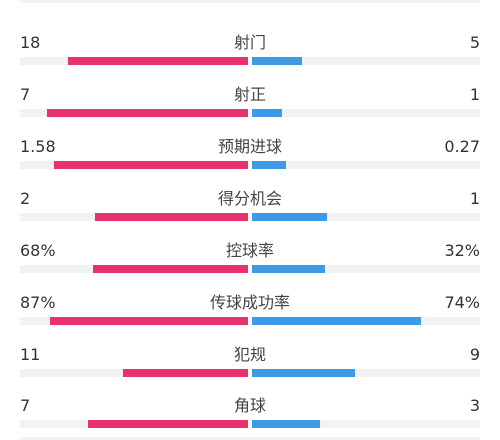 Image resolution: width=500 pixels, height=440 pixels. Describe the element at coordinates (474, 405) in the screenshot. I see `away-value: 3` at that location.